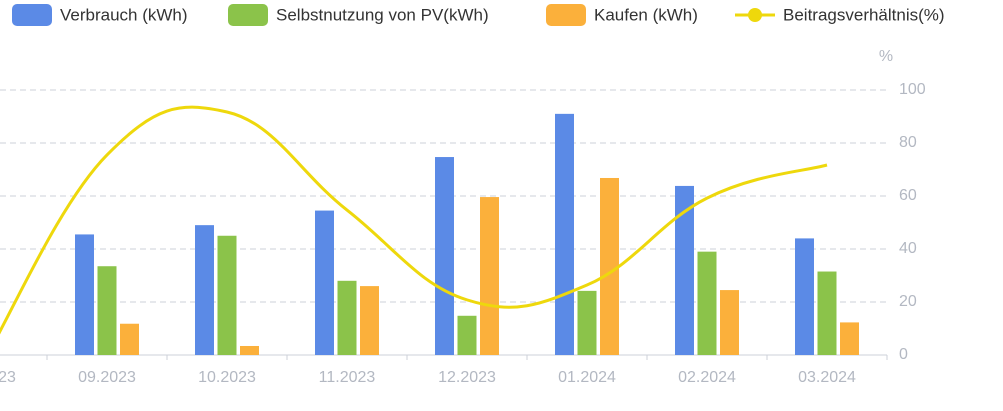 The width and height of the screenshot is (1003, 411). What do you see at coordinates (908, 195) in the screenshot?
I see `y-tick-label: 60` at bounding box center [908, 195].